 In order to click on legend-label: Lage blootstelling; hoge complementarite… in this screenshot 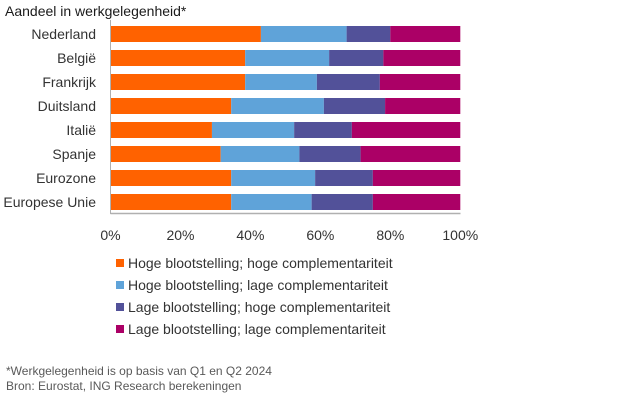, I will do `click(259, 307)`.